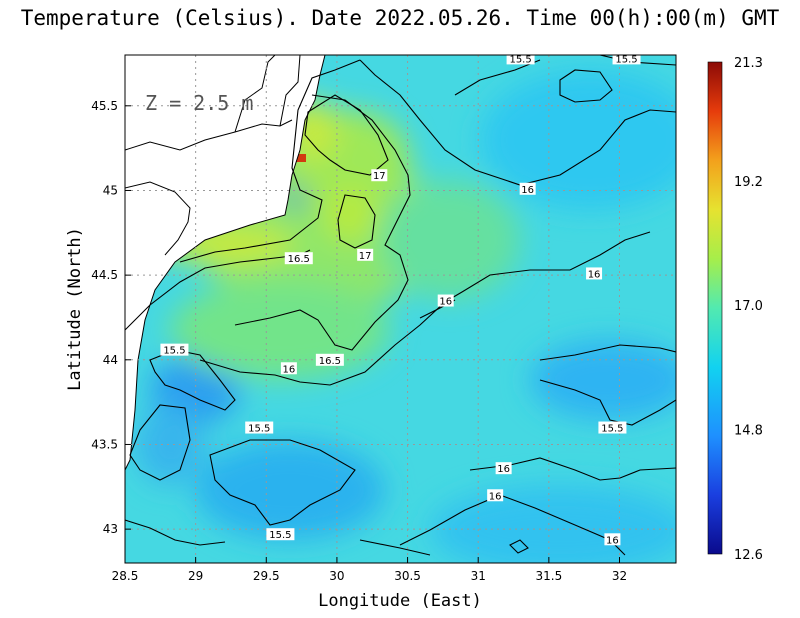 The width and height of the screenshot is (800, 618). I want to click on contour-label-11: 15.5, so click(259, 428).